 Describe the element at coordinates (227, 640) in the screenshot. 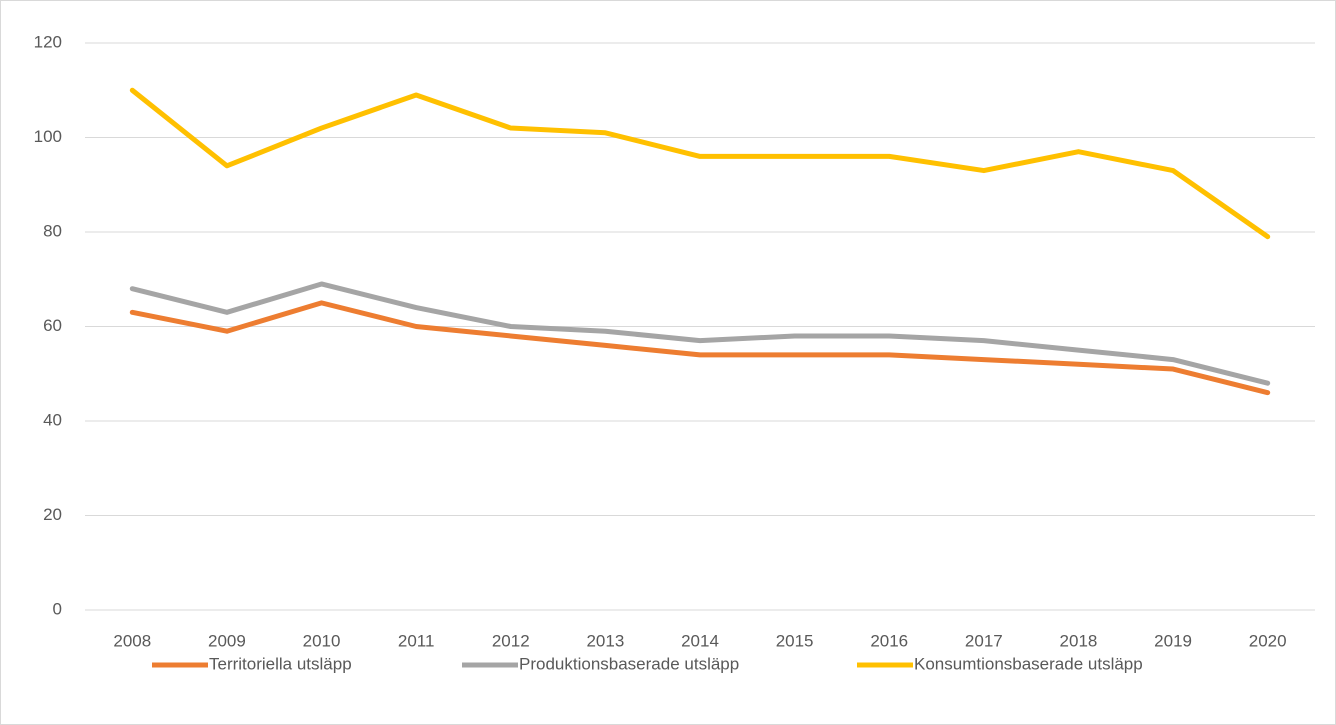

I see `x-tick-label: 2009` at that location.